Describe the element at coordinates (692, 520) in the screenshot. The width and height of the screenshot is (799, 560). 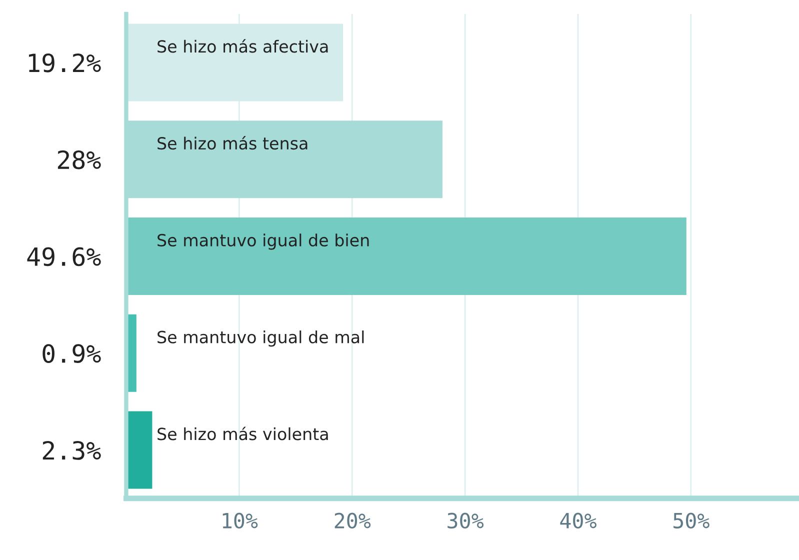
I see `x-tick-label: 50%` at that location.